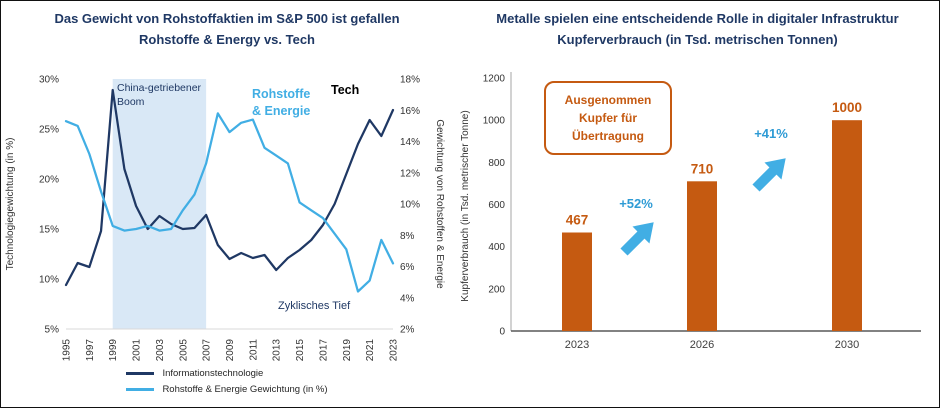  I want to click on y-right-axis-title: Gewichtung von Rohstoffen & Energie, so click(439, 204).